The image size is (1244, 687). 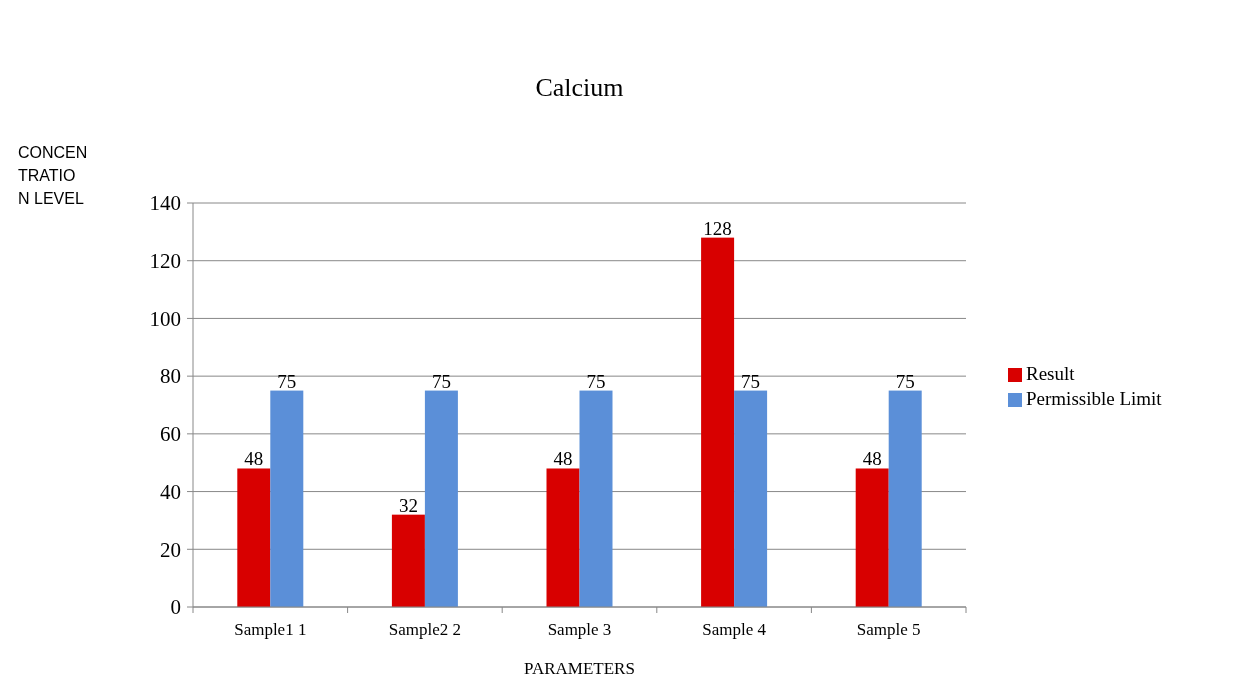 I want to click on x-tick-label: Sample2 2, so click(x=425, y=629).